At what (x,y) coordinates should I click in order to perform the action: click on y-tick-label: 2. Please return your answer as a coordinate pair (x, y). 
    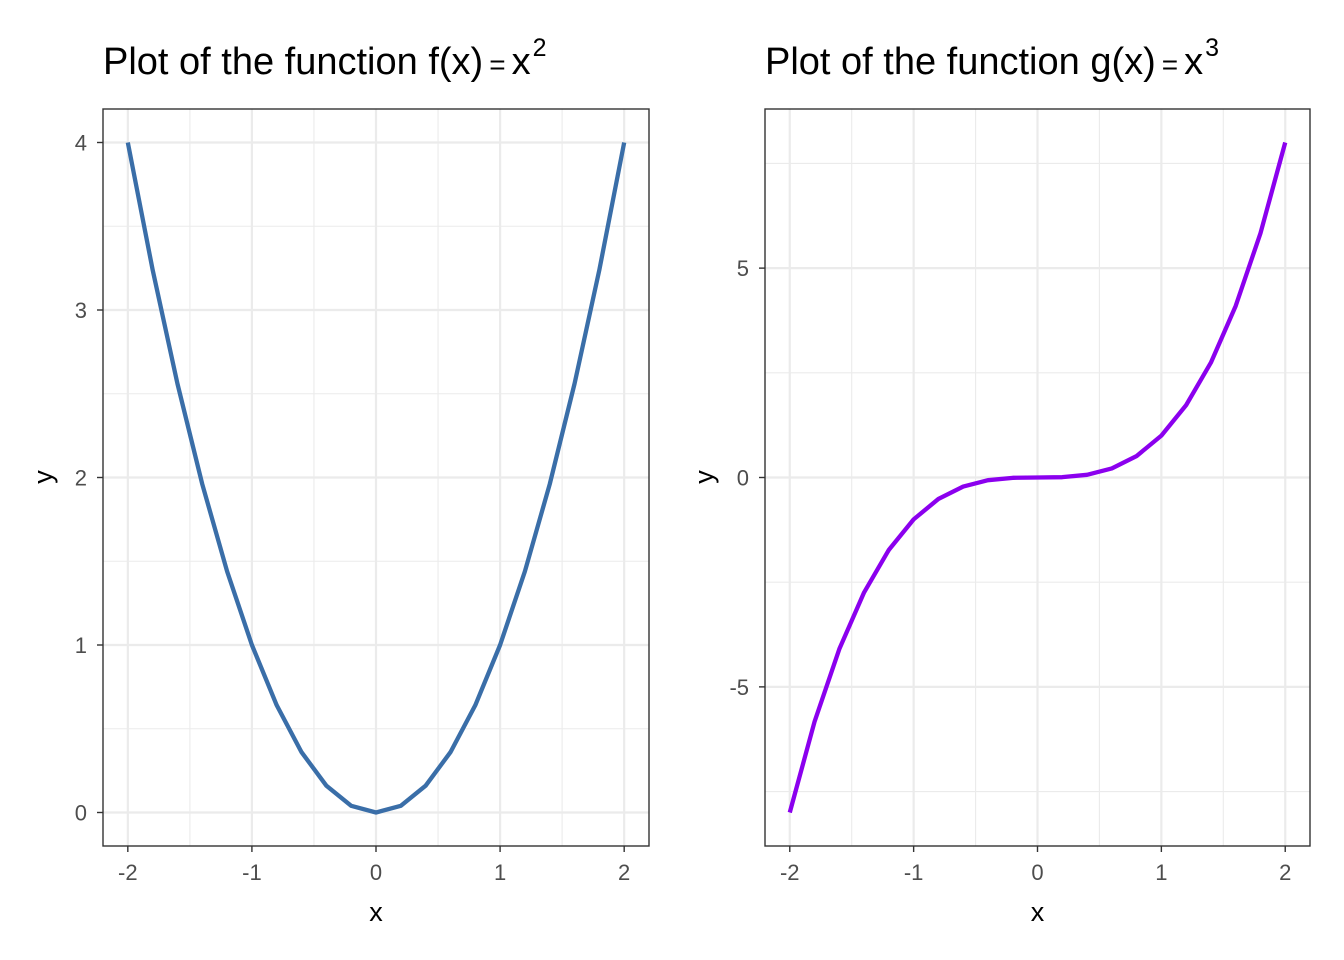
    Looking at the image, I should click on (81, 478).